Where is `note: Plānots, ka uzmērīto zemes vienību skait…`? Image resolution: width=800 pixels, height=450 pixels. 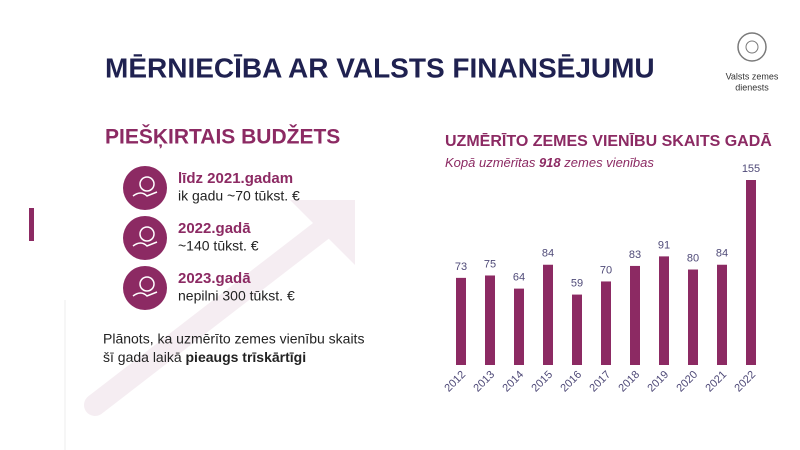 note: Plānots, ka uzmērīto zemes vienību skait… is located at coordinates (233, 339).